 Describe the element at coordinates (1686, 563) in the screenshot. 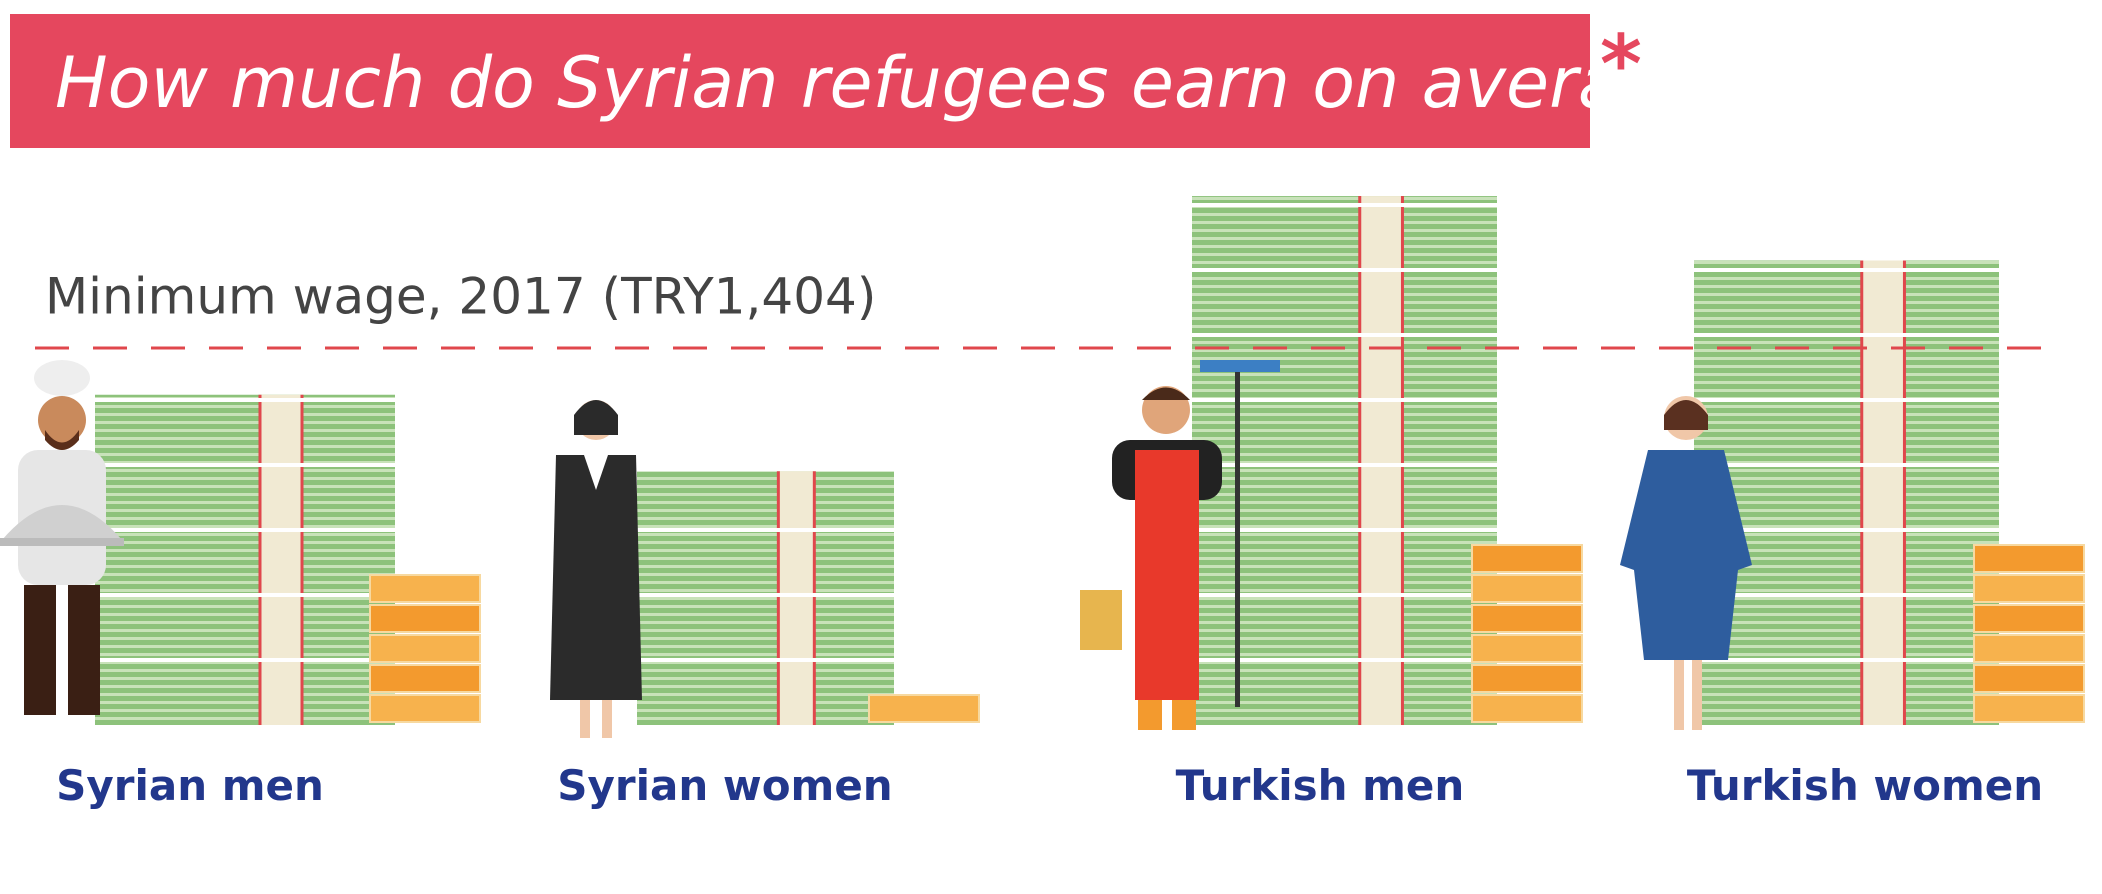

I see `figure-woman-coat` at that location.